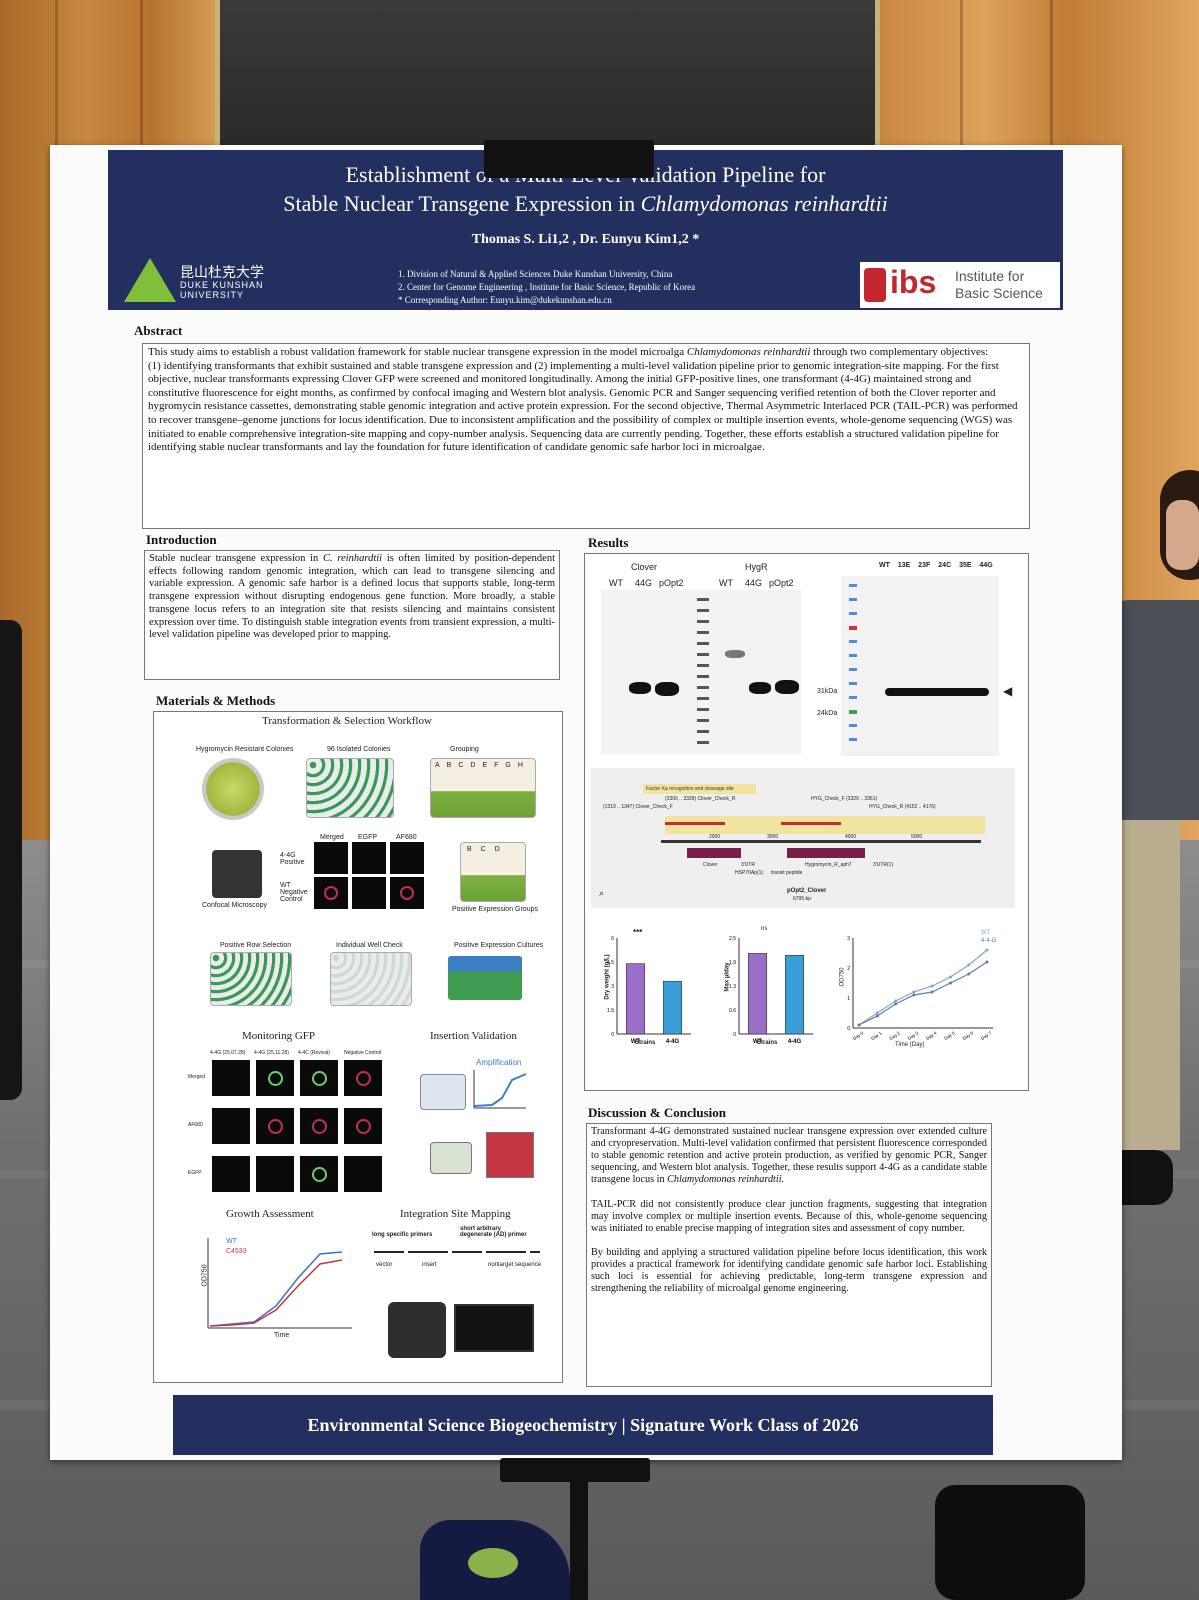 The width and height of the screenshot is (1199, 1600). What do you see at coordinates (150, 280) in the screenshot?
I see `dku-logo-mark` at bounding box center [150, 280].